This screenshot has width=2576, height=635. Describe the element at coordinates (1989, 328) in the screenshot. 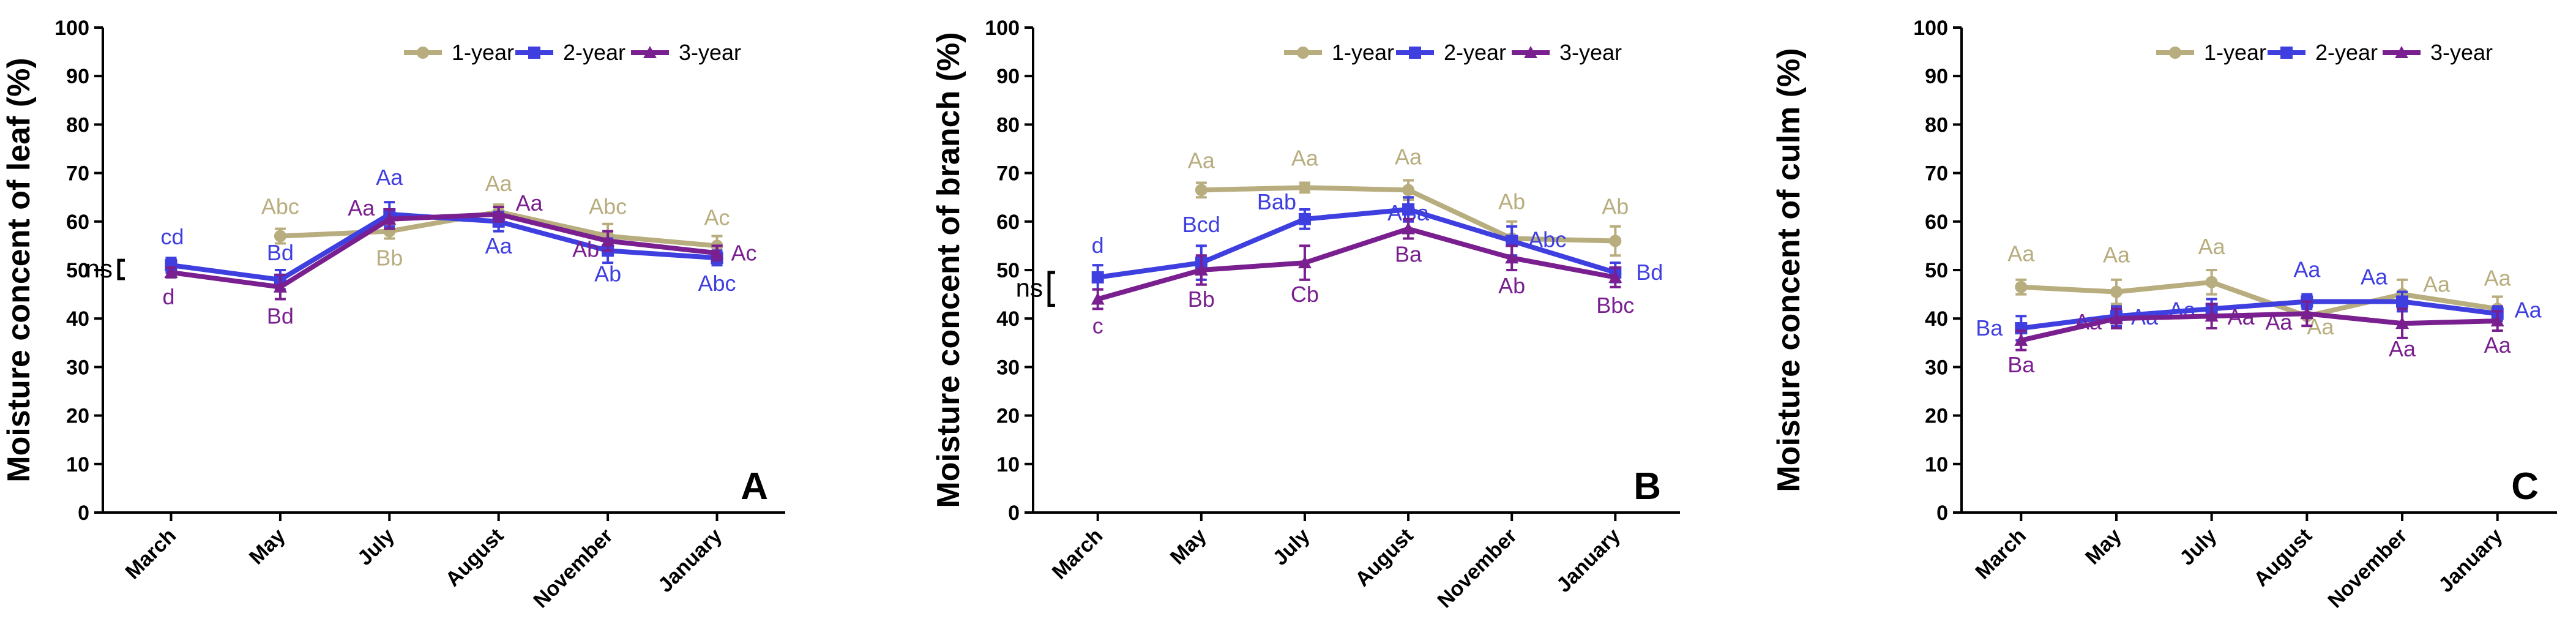

I see `significance-label: Ba` at that location.